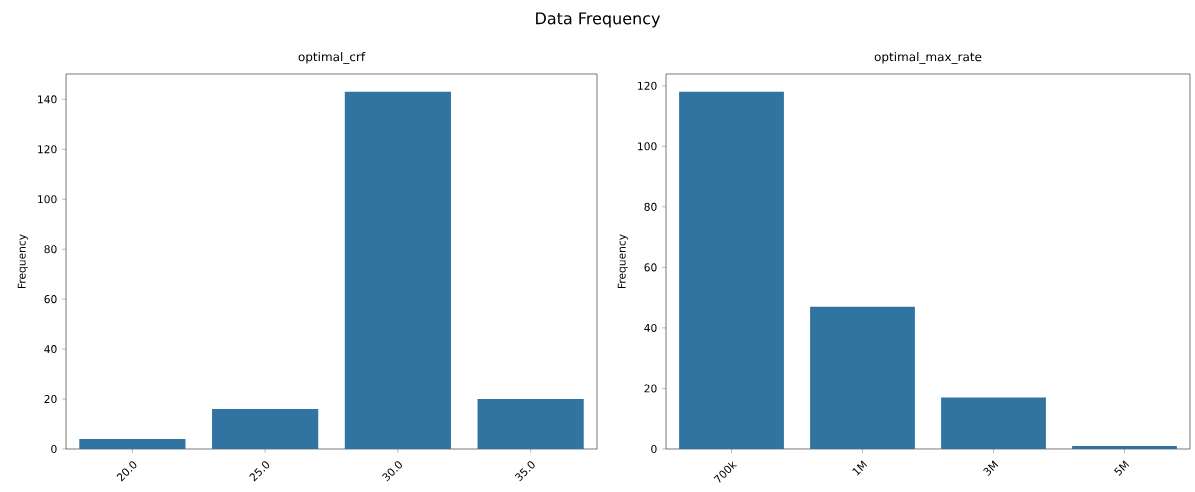  Describe the element at coordinates (860, 468) in the screenshot. I see `x-tick-label: 1M` at that location.